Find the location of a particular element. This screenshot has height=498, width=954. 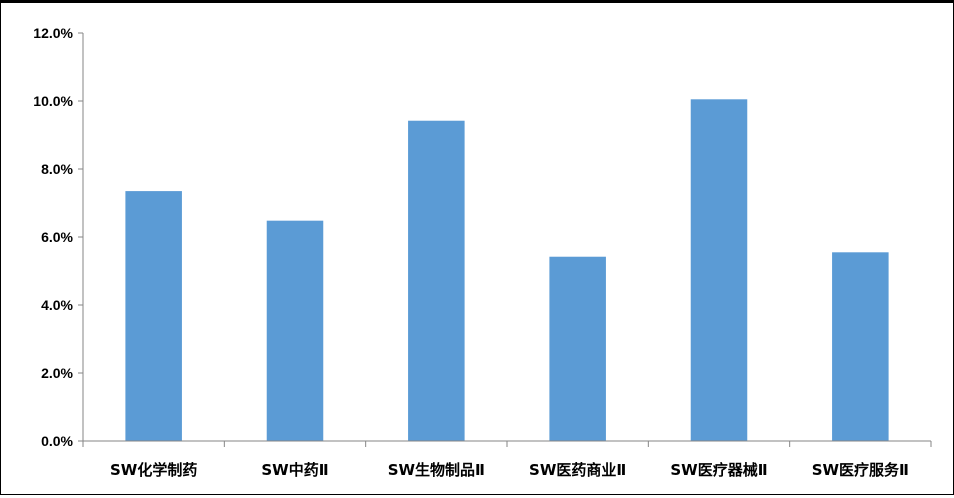

y-tick-label: 6.0% is located at coordinates (57, 237).